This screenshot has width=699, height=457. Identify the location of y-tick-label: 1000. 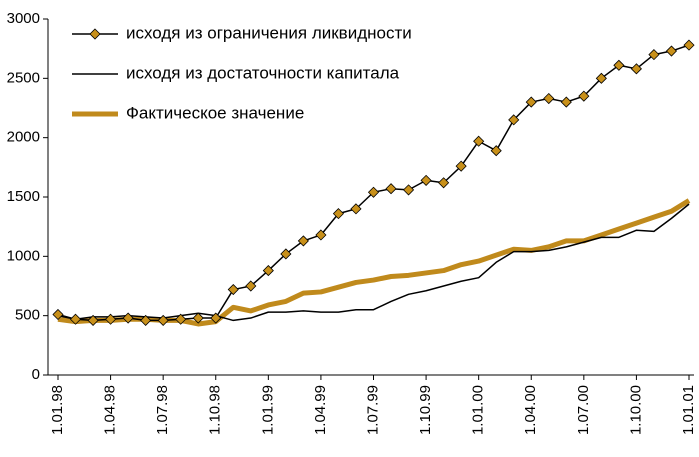
(23, 255).